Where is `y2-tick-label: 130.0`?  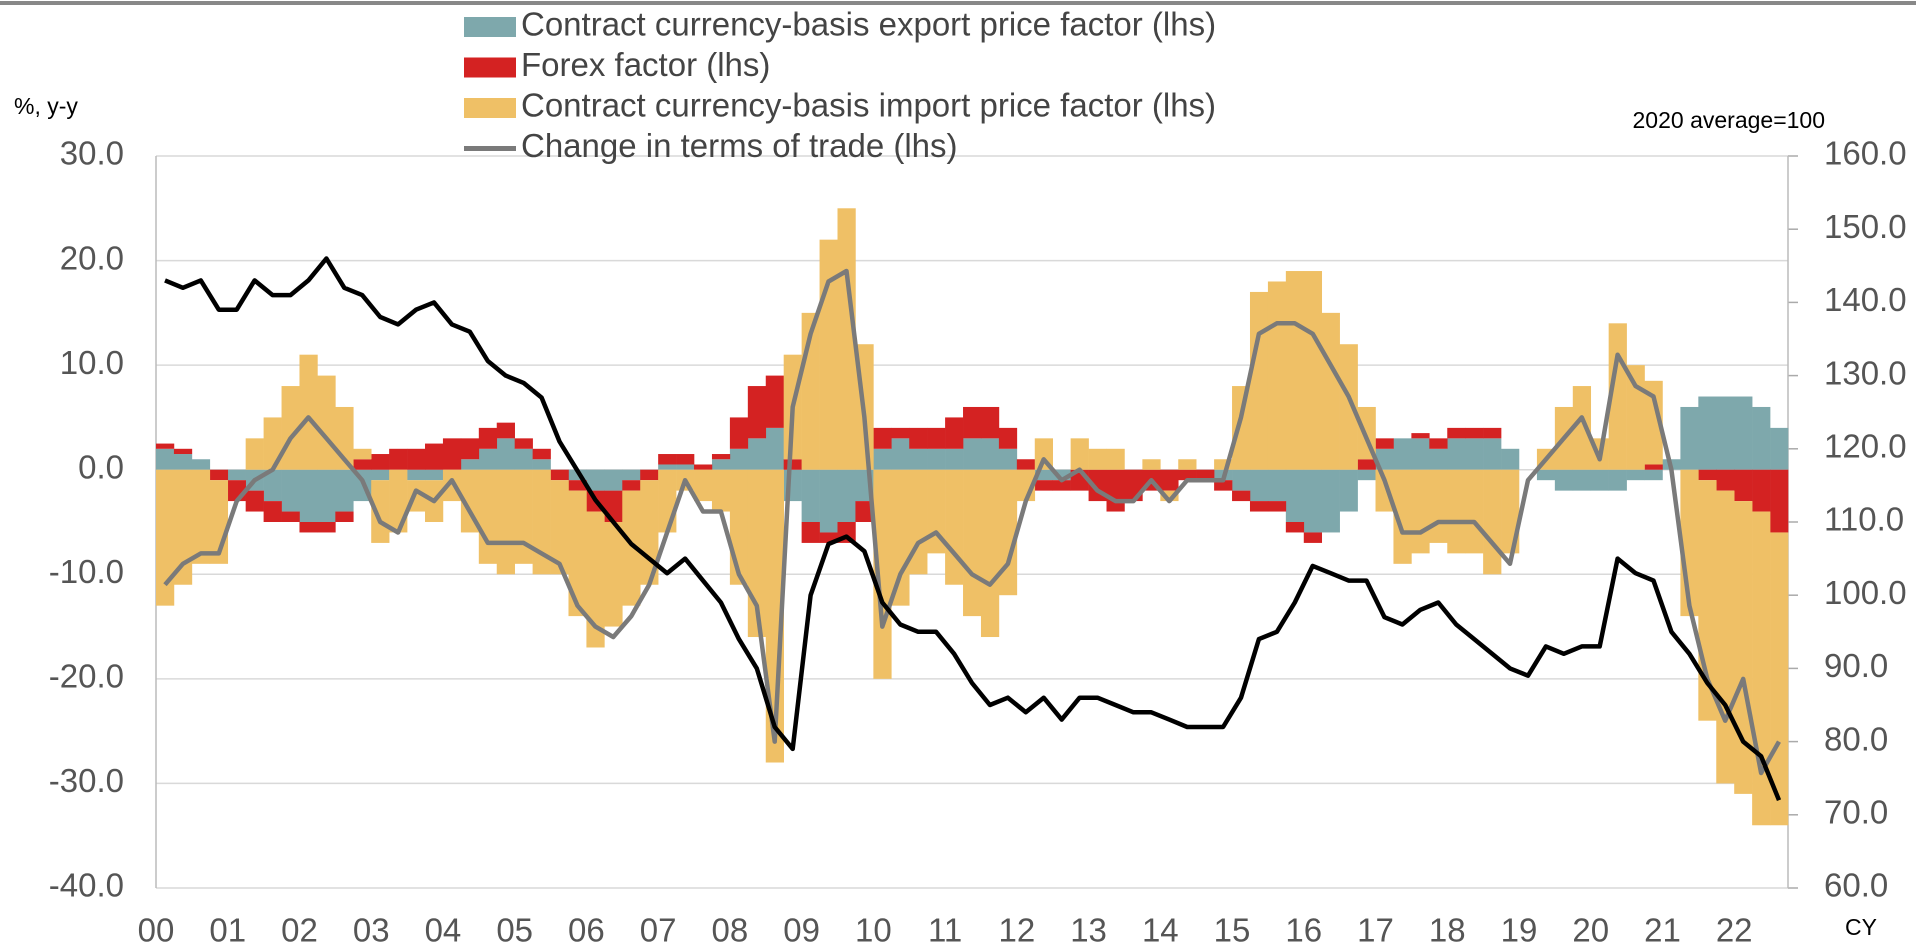 y2-tick-label: 130.0 is located at coordinates (1865, 372).